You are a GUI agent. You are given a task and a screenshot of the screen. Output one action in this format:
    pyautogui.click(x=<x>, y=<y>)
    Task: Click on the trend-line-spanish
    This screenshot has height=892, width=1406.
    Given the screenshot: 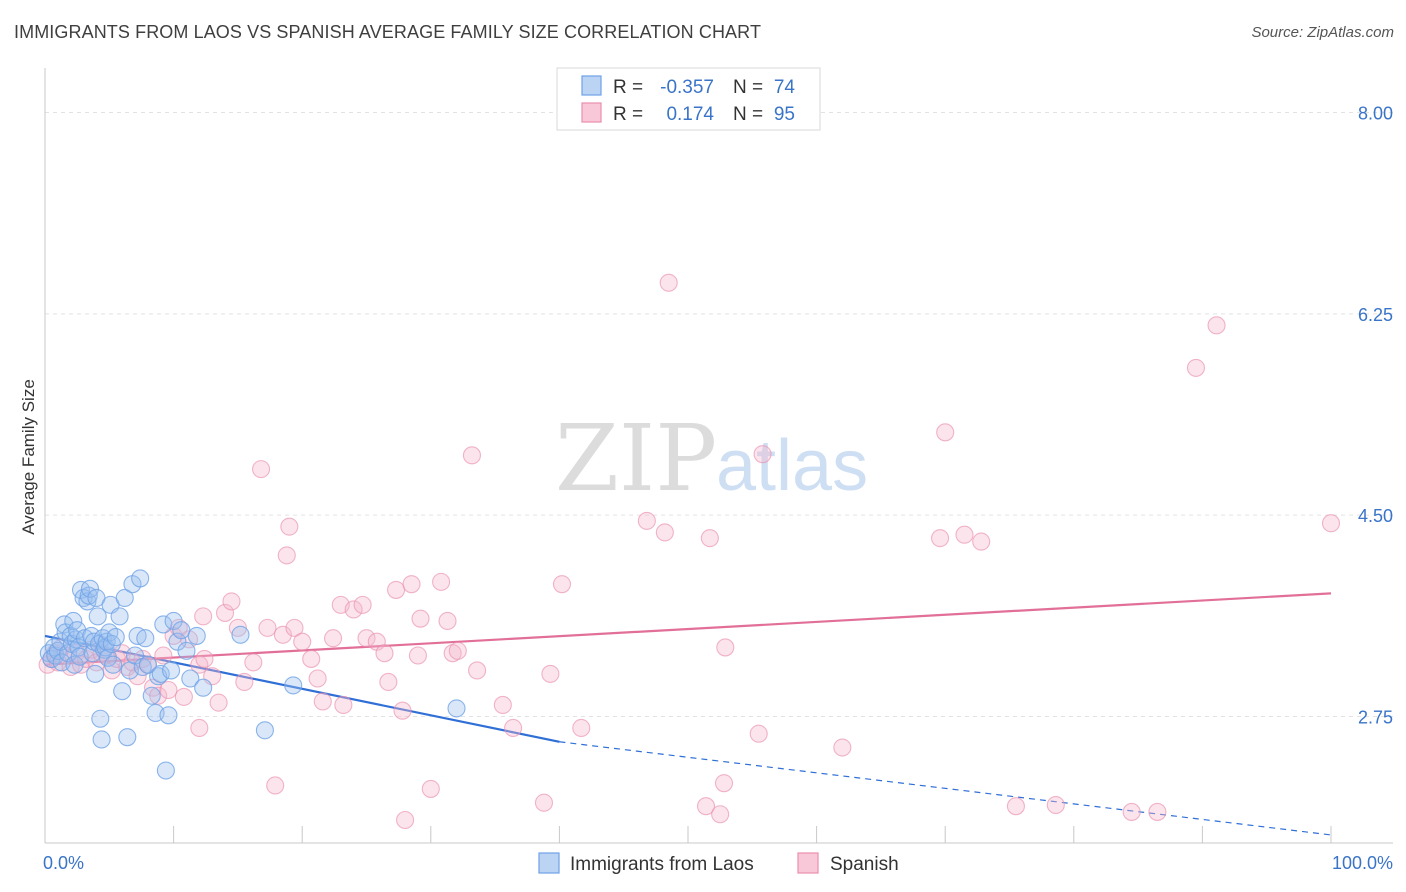 What is the action you would take?
    pyautogui.click(x=688, y=629)
    